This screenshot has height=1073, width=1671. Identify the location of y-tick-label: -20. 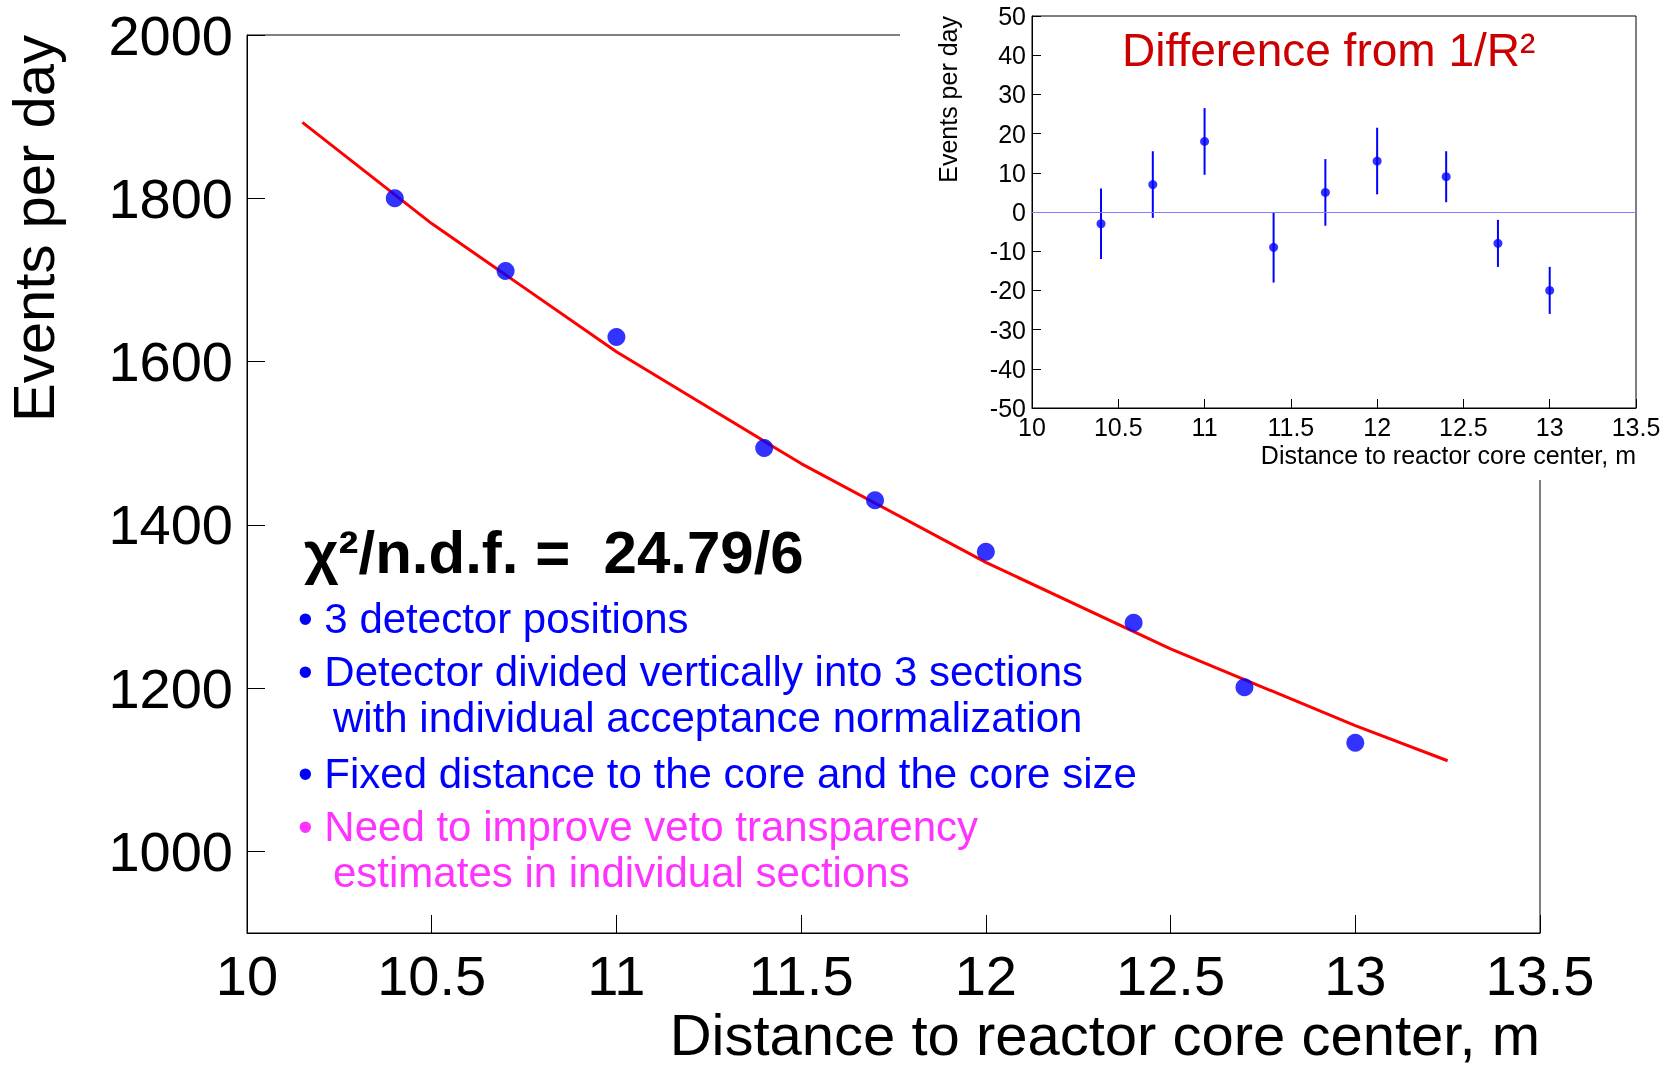
(1007, 290).